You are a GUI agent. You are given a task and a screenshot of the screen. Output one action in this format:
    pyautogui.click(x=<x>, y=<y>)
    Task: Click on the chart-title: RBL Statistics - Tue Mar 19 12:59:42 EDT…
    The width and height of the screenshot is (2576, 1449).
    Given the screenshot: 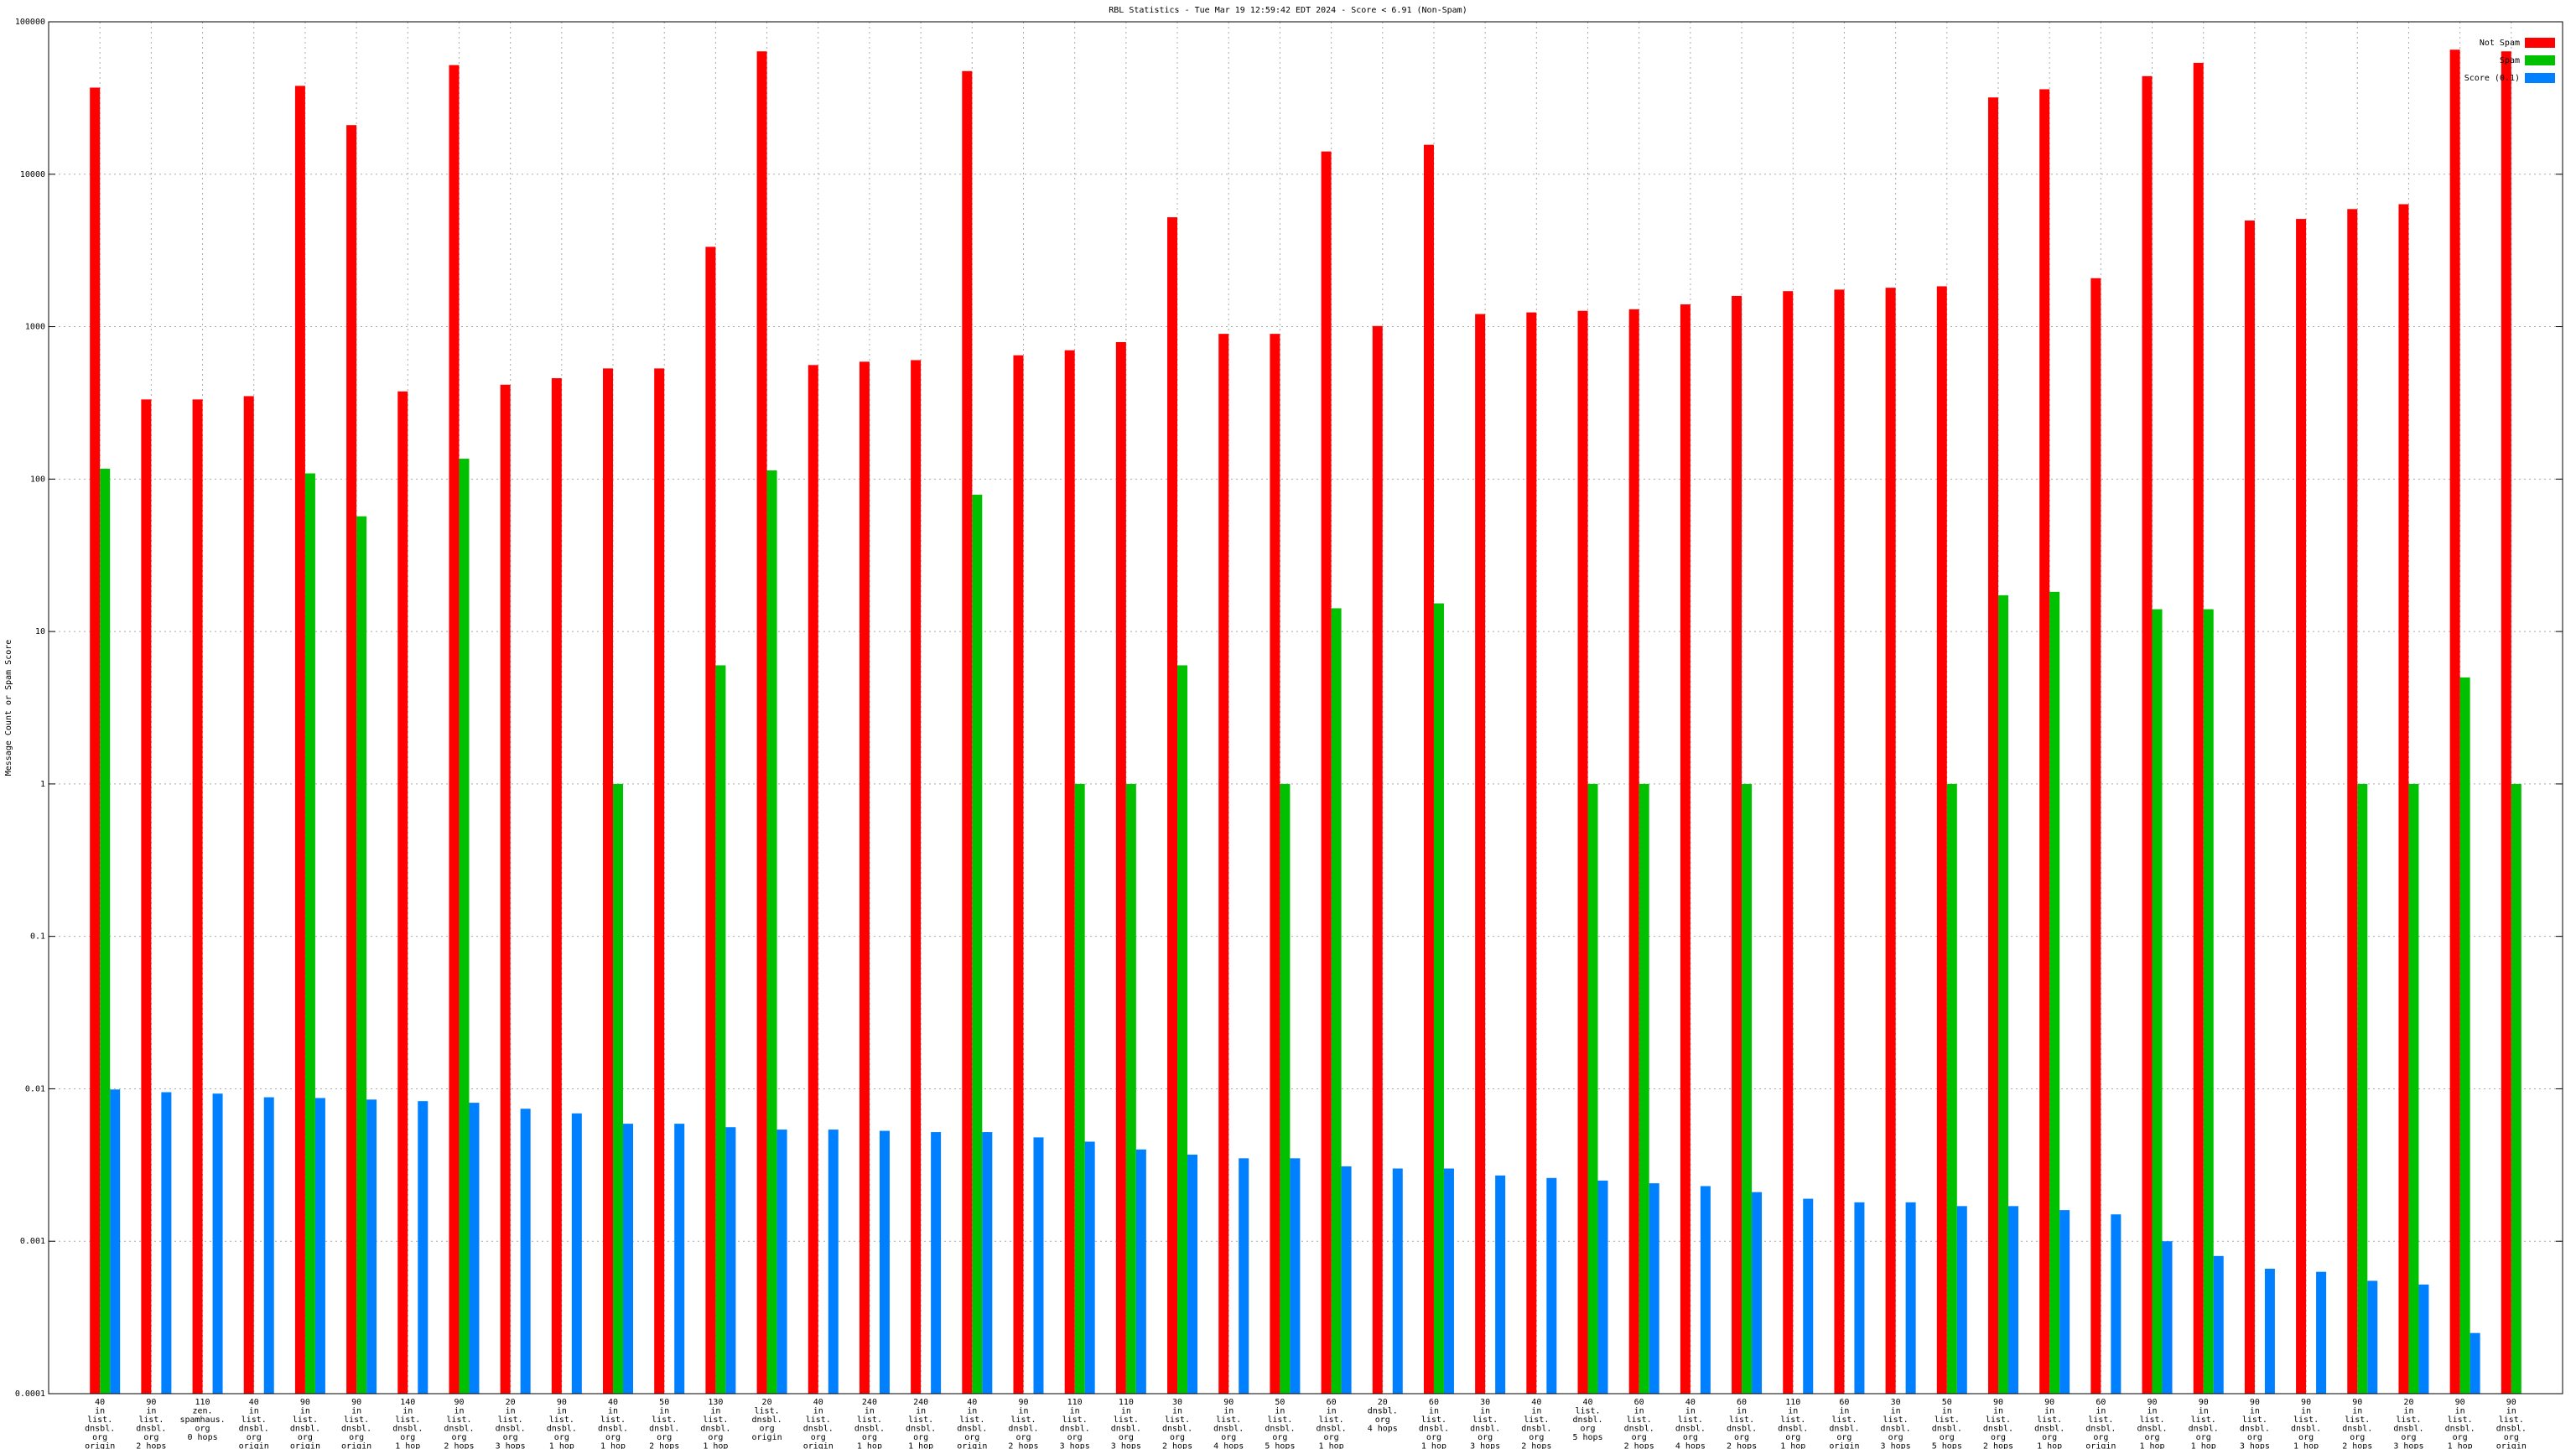 What is the action you would take?
    pyautogui.click(x=1288, y=10)
    